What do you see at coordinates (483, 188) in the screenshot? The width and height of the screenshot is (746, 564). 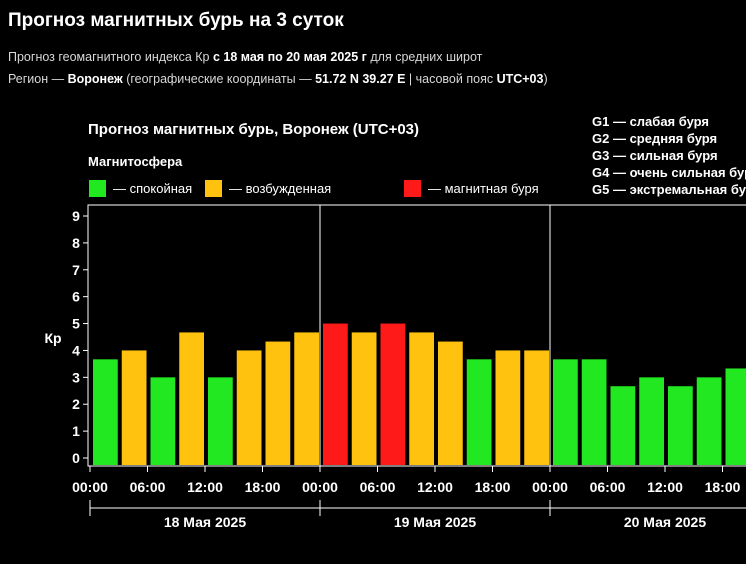 I see `legend-label-storm: — магнитная буря` at bounding box center [483, 188].